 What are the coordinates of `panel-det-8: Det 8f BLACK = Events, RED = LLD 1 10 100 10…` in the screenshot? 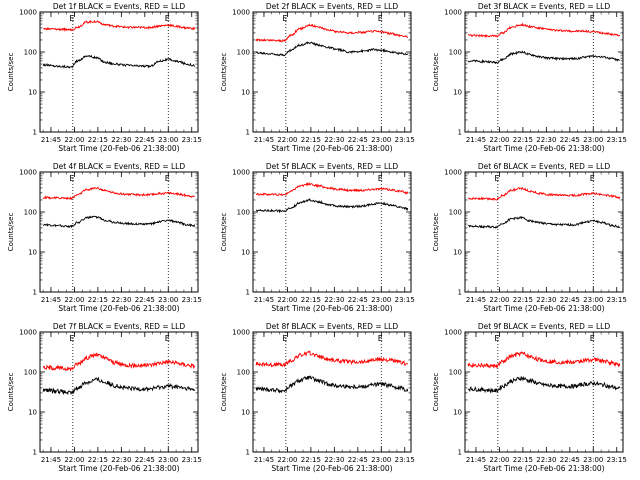 It's located at (317, 397).